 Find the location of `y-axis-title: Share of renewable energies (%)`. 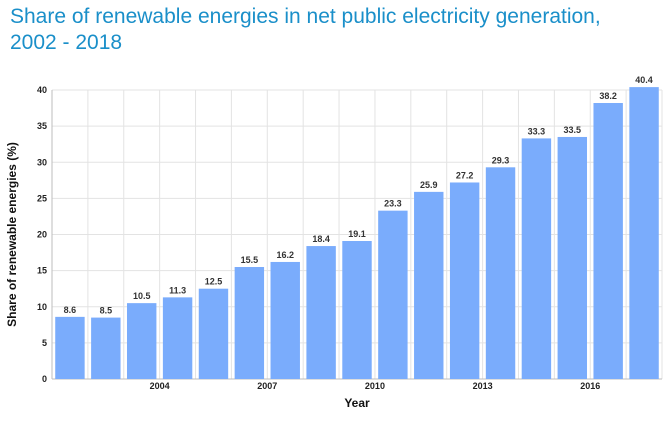

y-axis-title: Share of renewable energies (%) is located at coordinates (12, 234).